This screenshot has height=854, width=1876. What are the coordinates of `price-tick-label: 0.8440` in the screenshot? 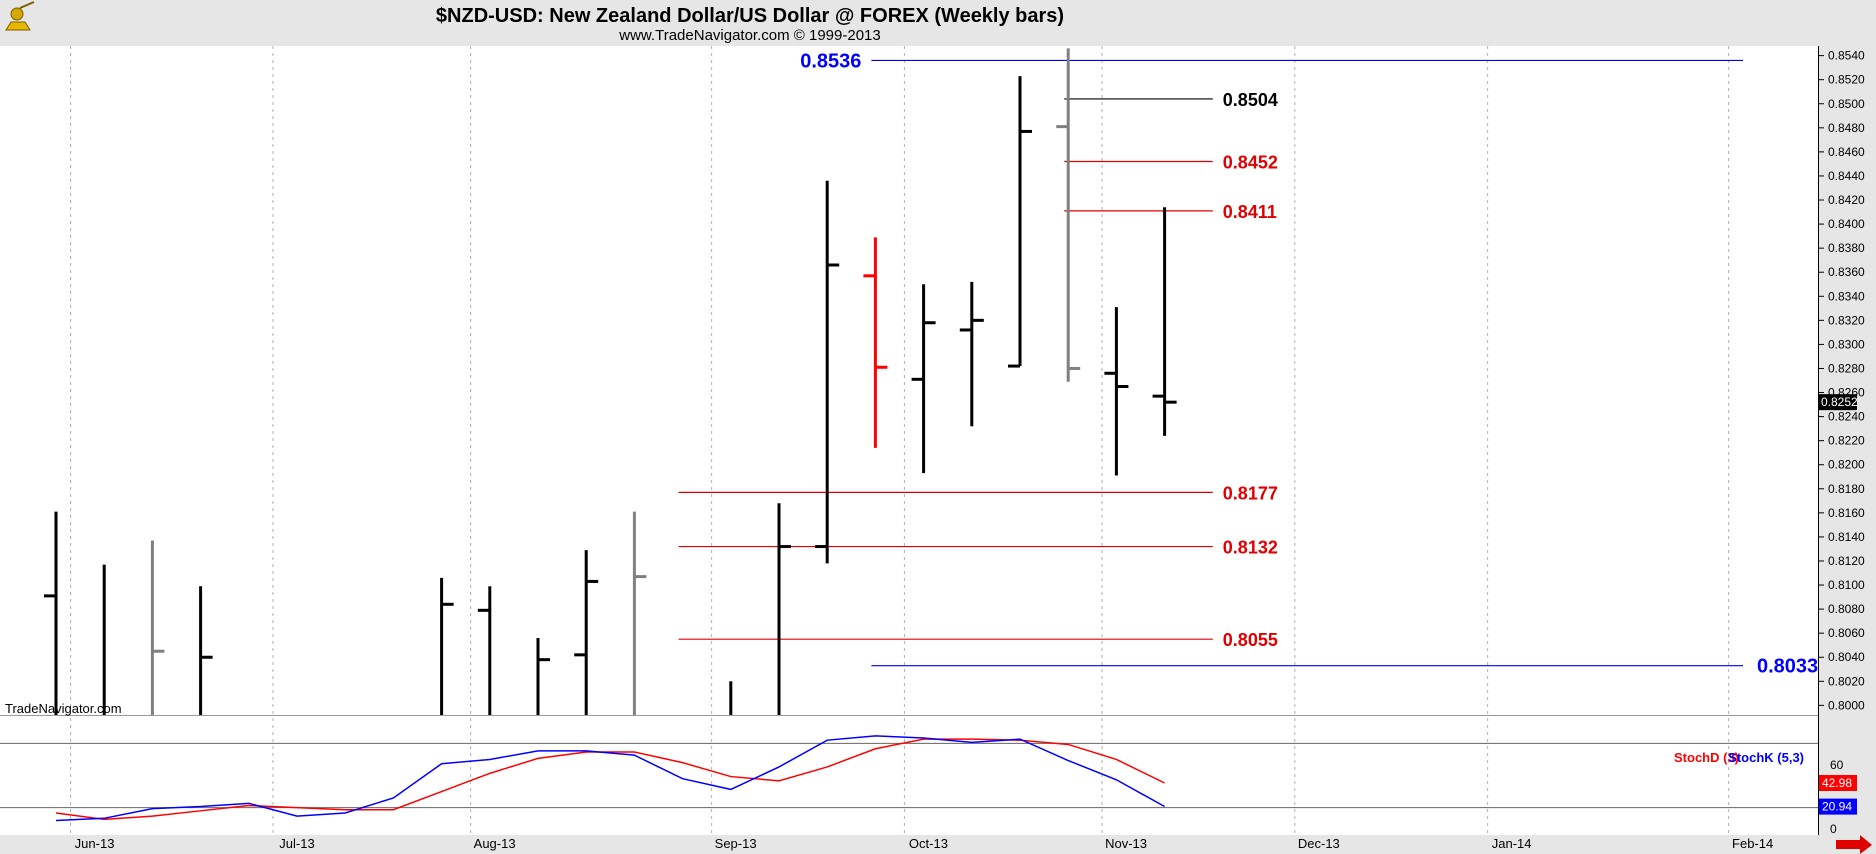 It's located at (1846, 176).